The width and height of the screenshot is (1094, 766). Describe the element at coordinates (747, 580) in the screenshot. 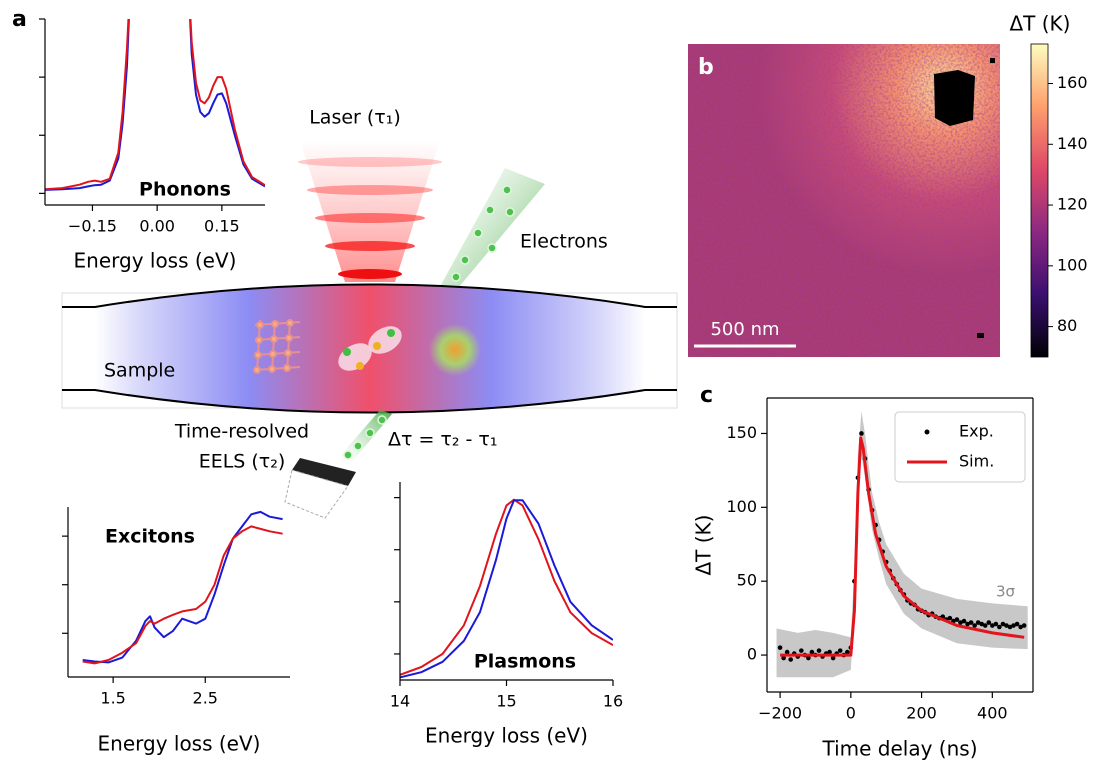

I see `y-tick-label: 50` at that location.